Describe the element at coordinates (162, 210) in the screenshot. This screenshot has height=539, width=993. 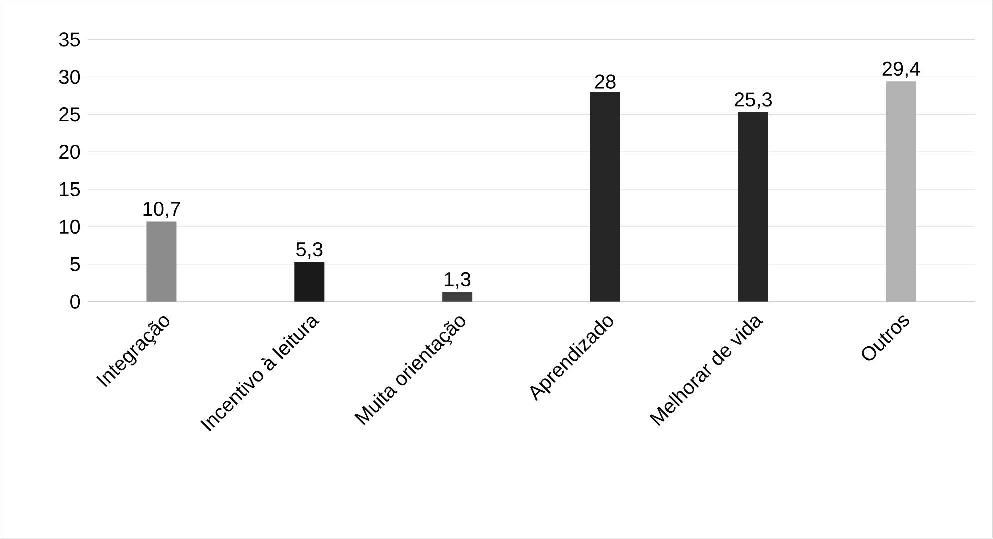
I see `data-label: 10,7` at that location.